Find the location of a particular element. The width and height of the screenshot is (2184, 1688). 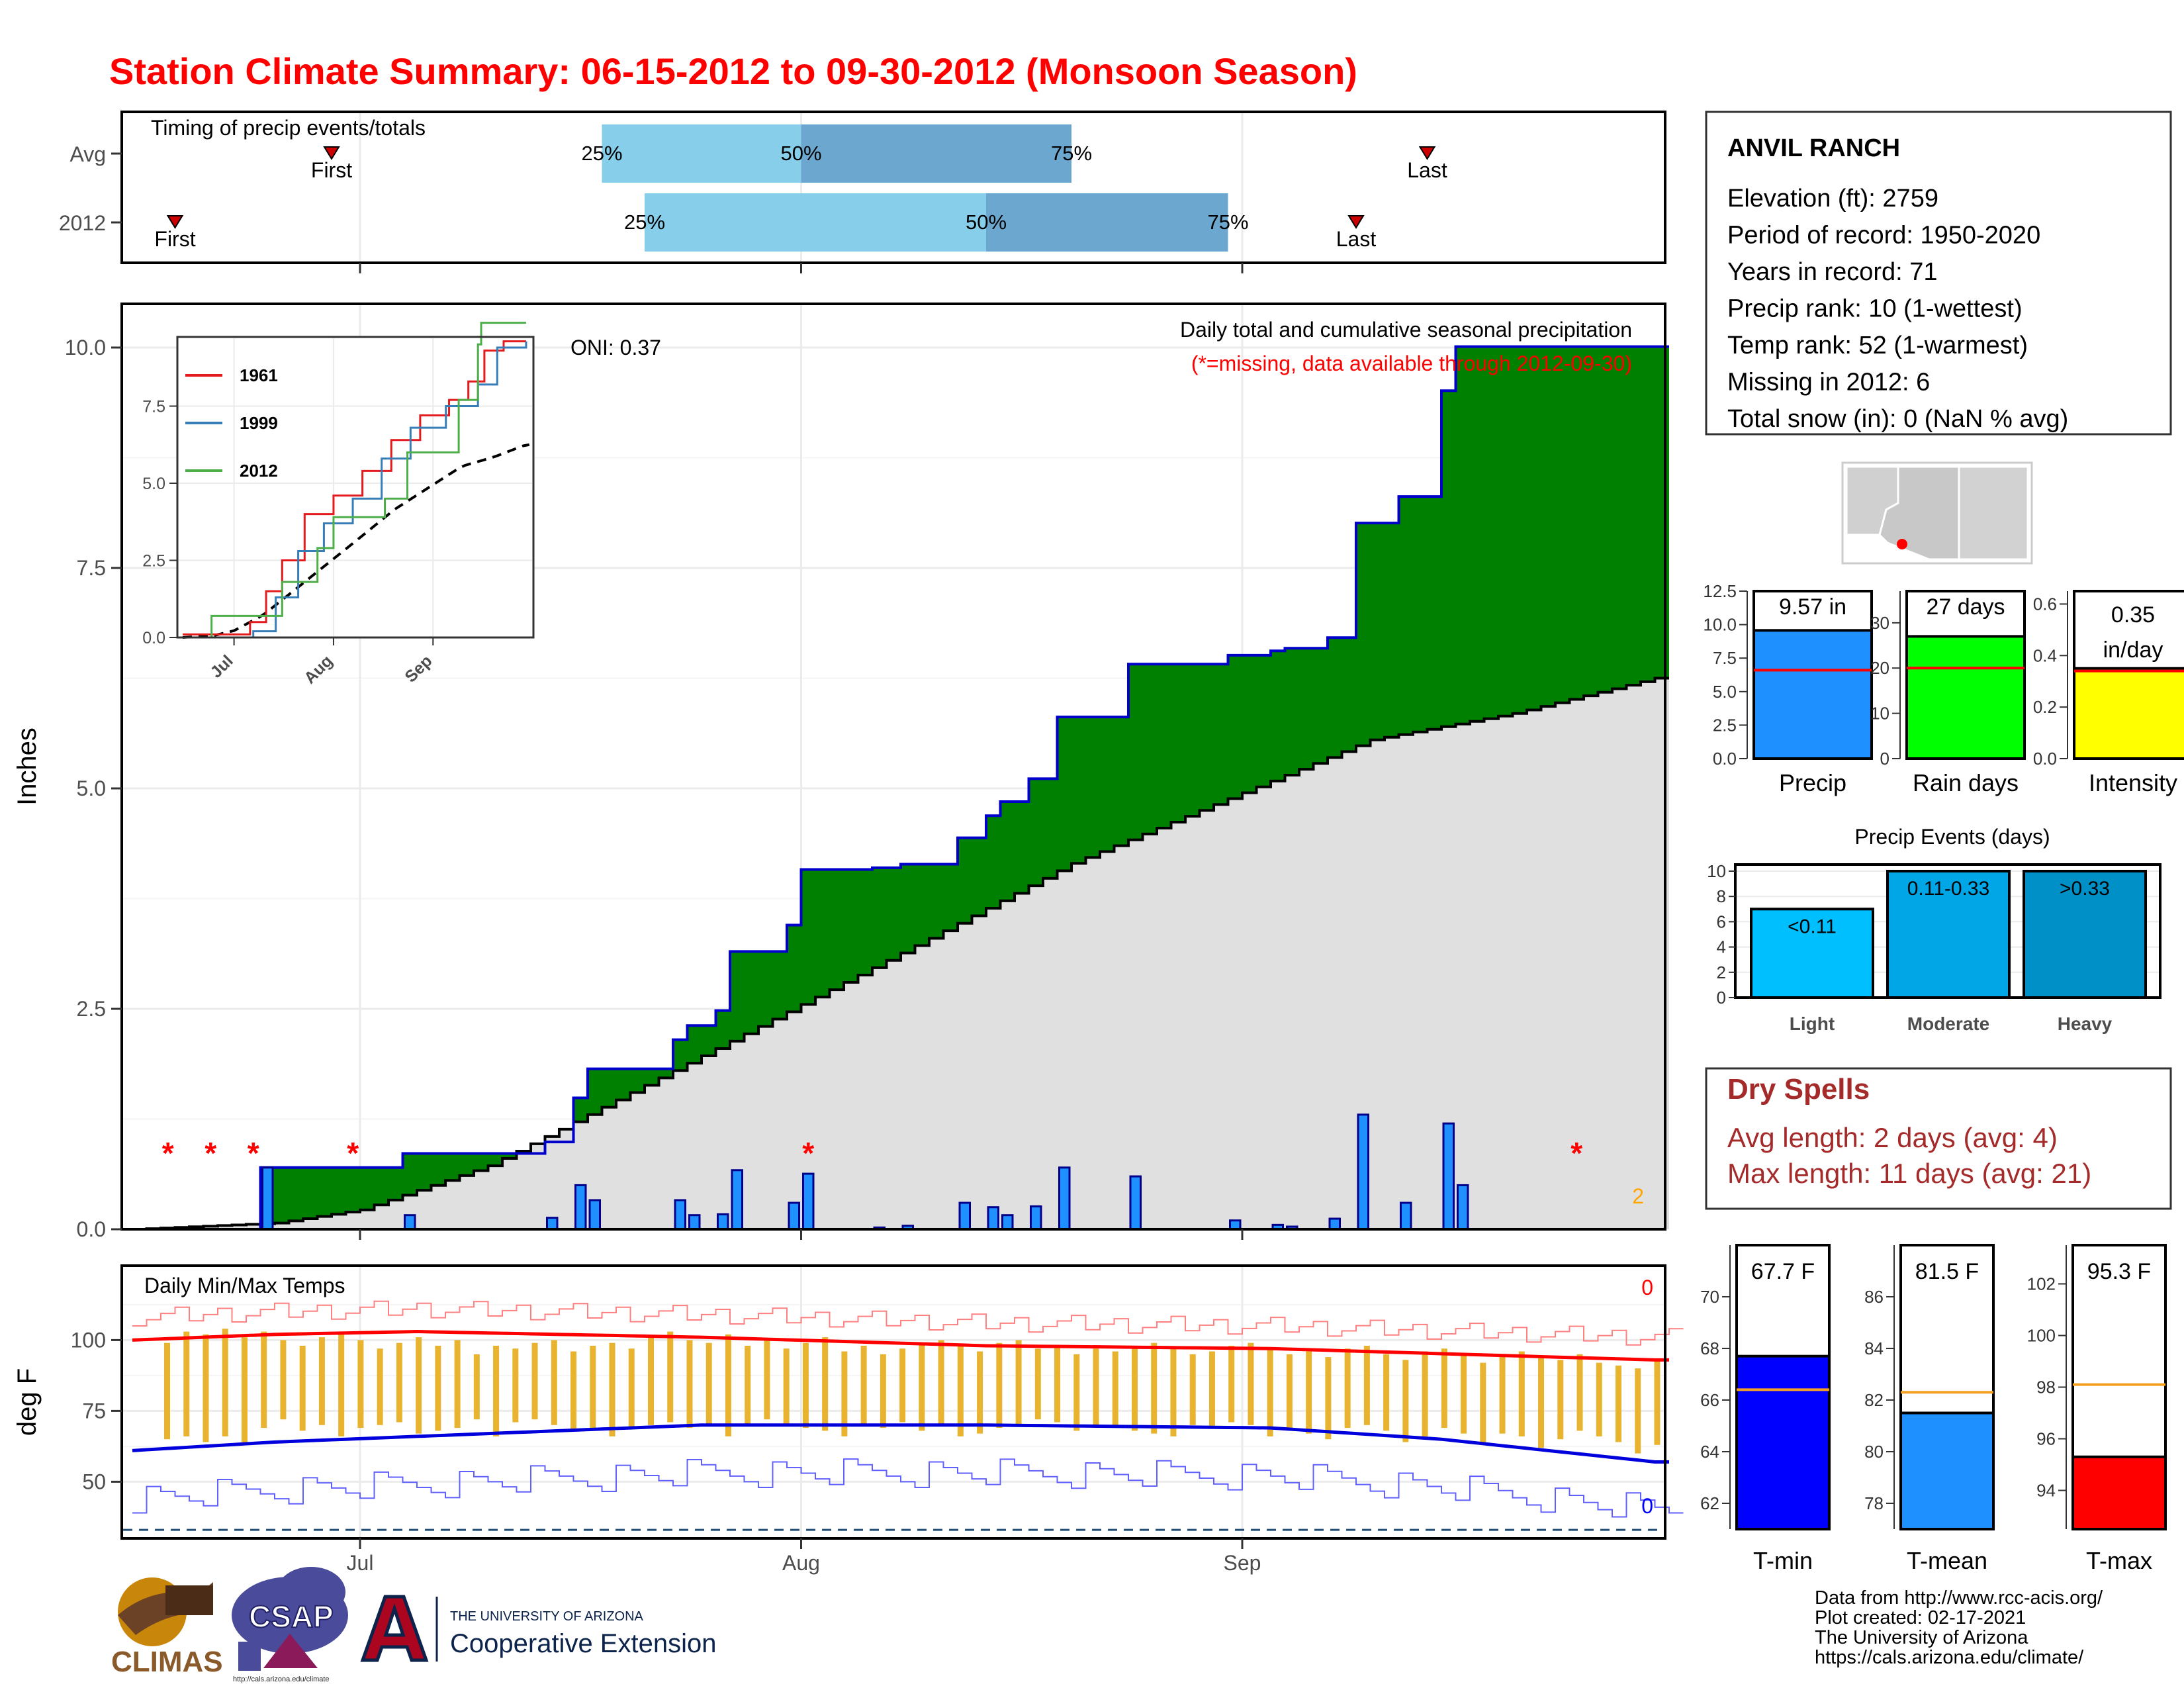

events-frame is located at coordinates (1948, 931).